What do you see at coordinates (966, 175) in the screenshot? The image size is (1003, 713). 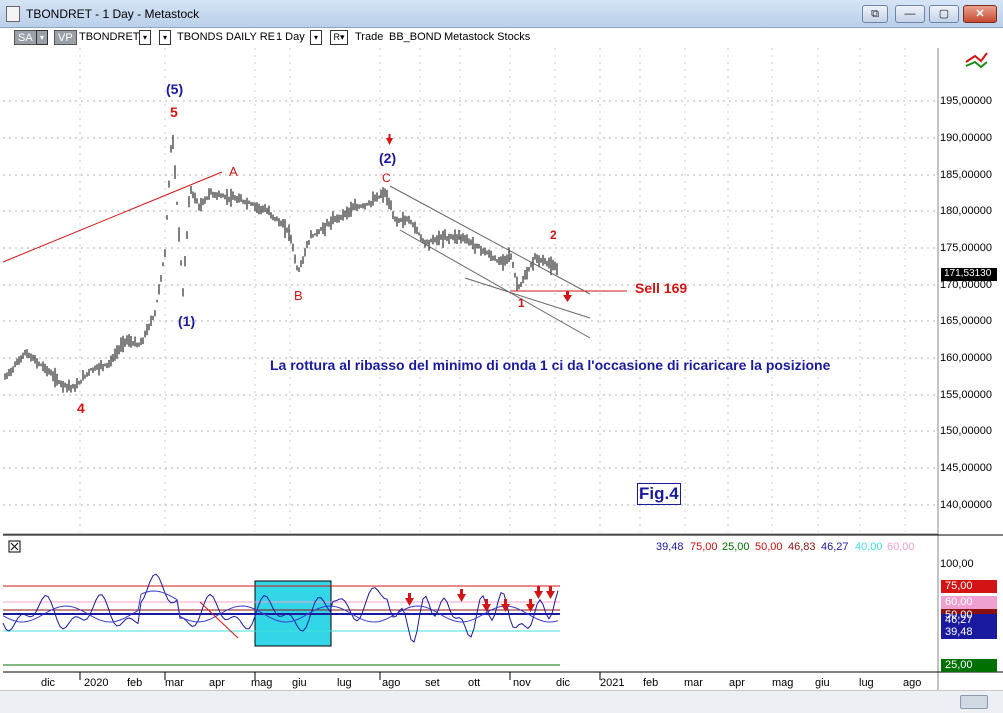 I see `price-label: 185,00000` at bounding box center [966, 175].